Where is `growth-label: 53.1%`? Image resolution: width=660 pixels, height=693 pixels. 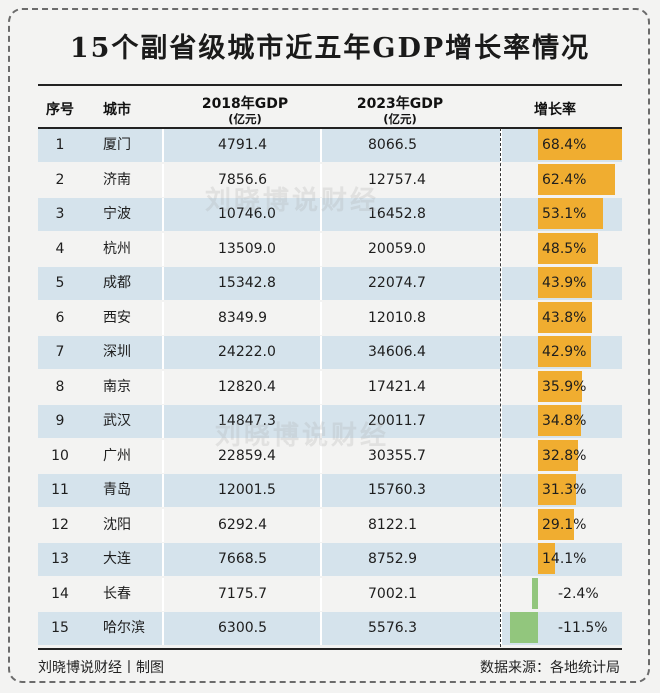 growth-label: 53.1% is located at coordinates (564, 214).